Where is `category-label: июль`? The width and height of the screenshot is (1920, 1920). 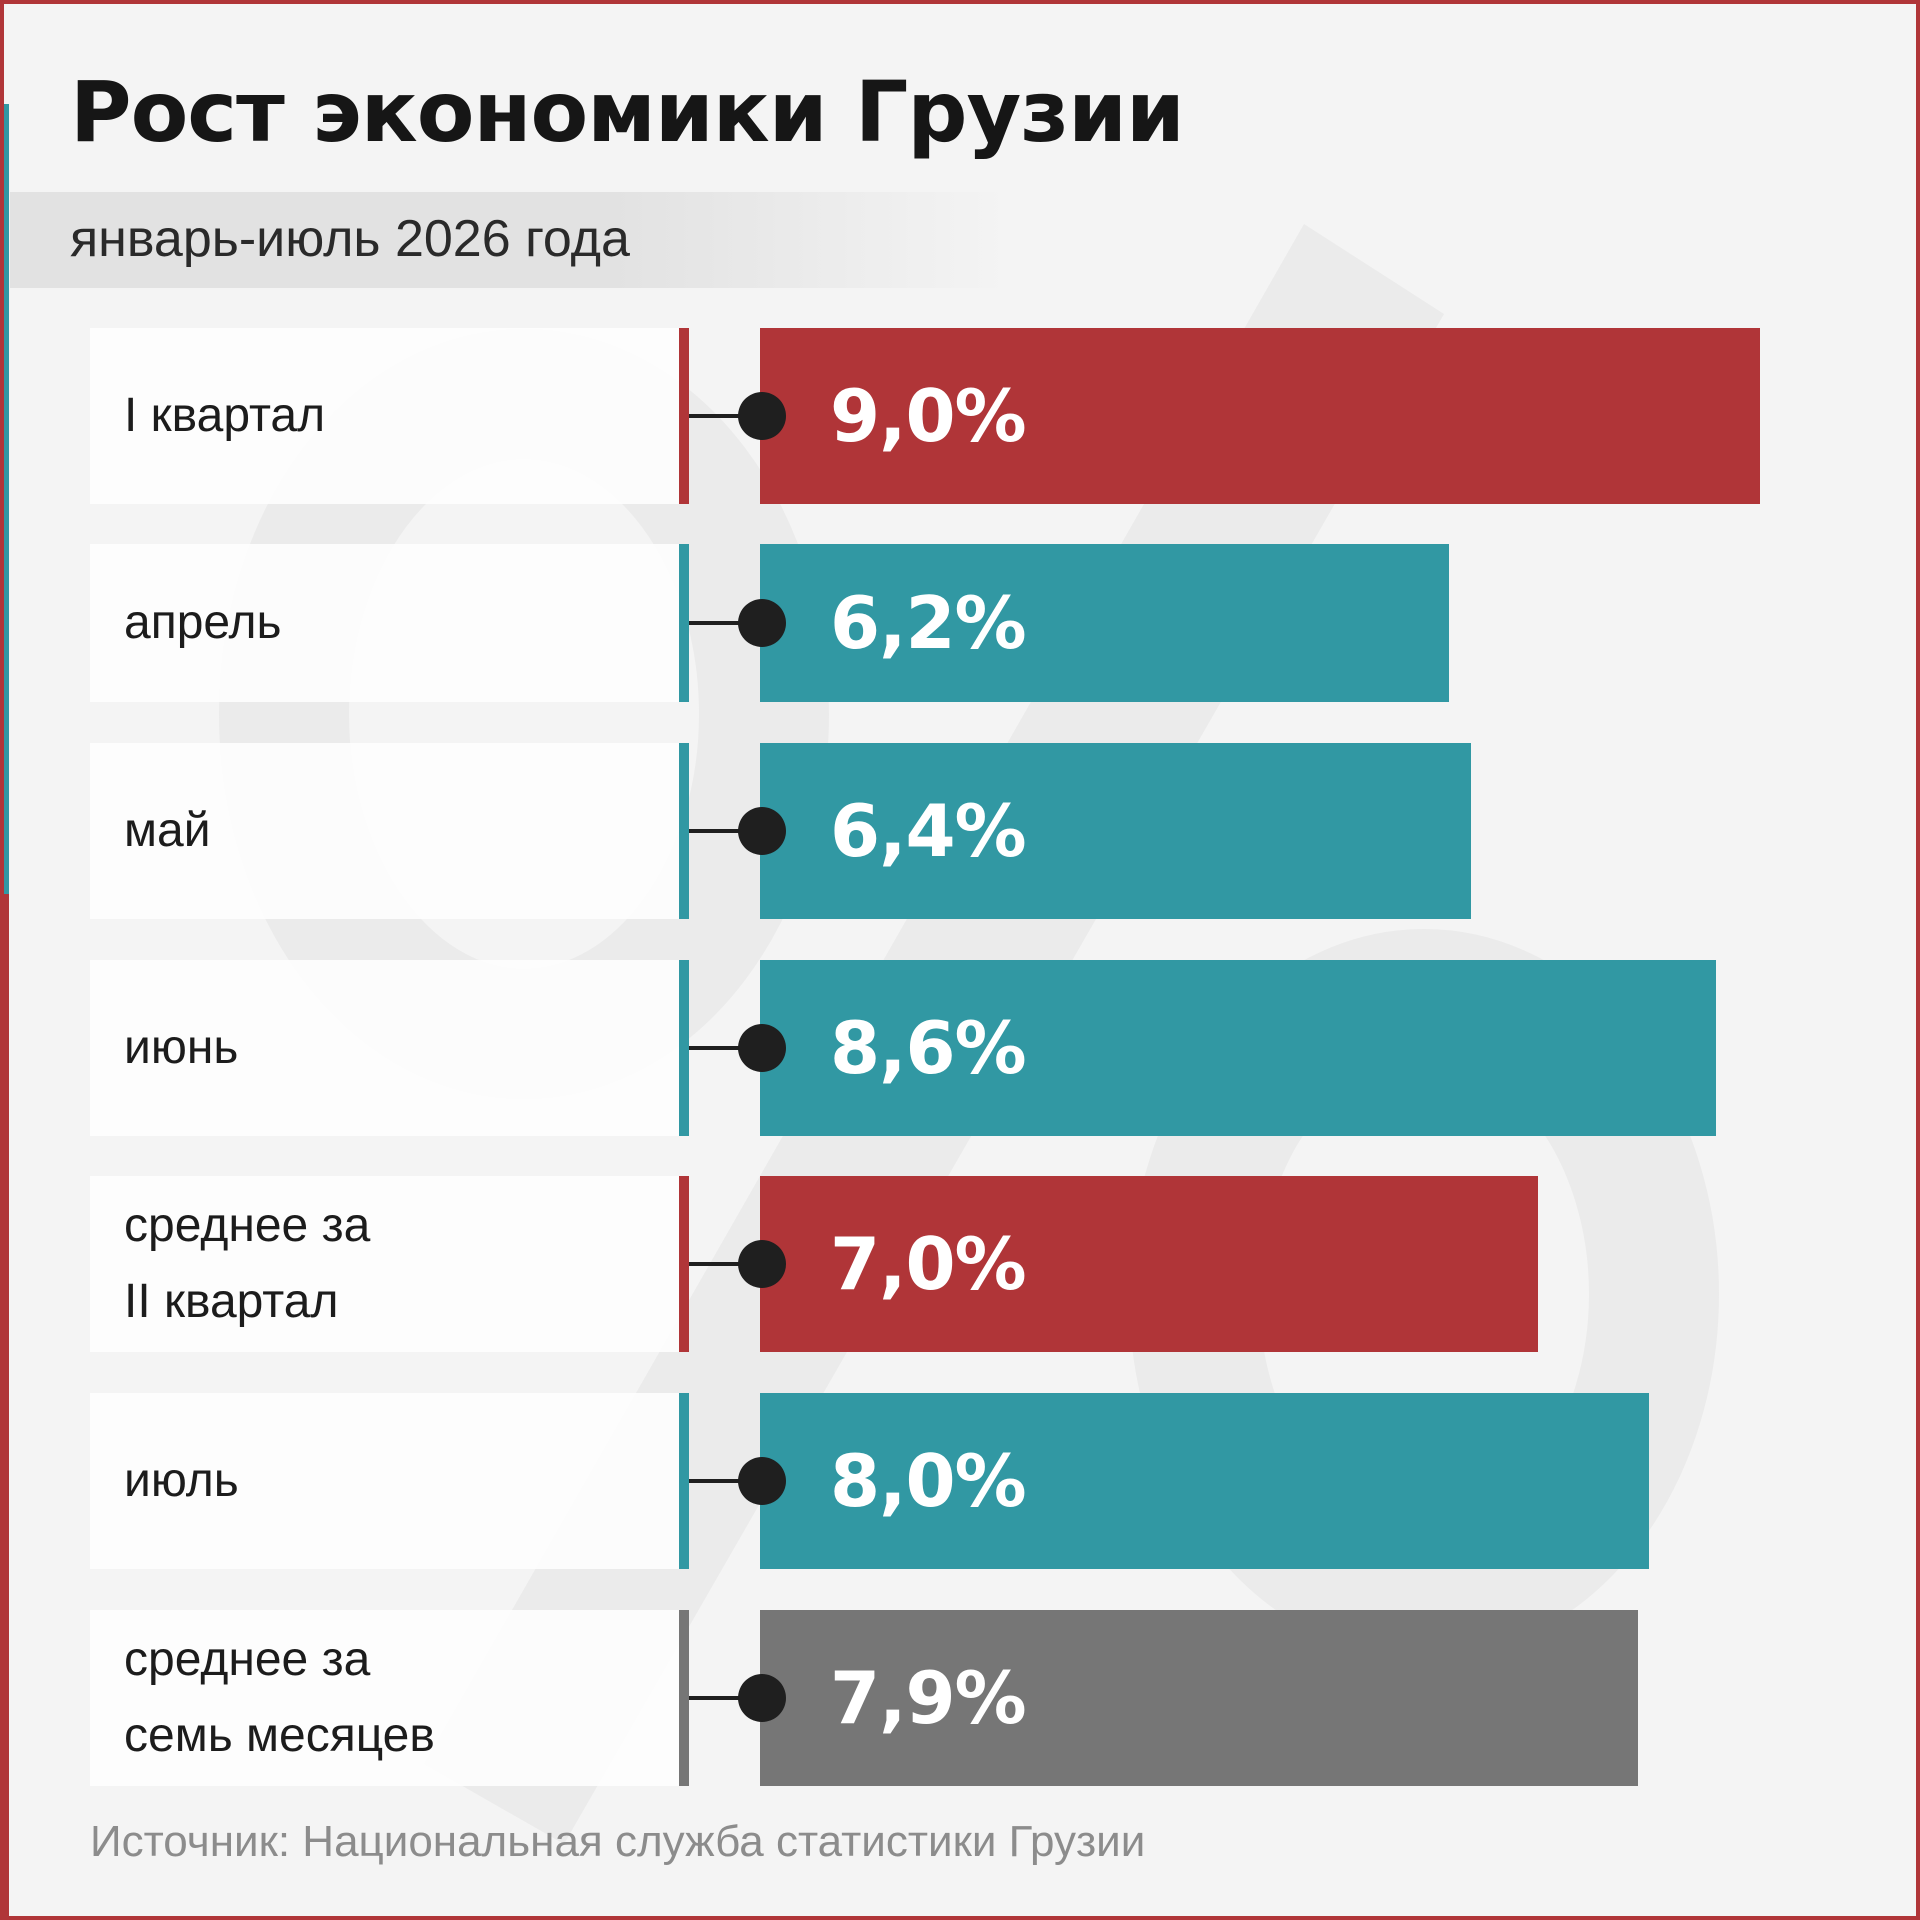
category-label: июль is located at coordinates (181, 1480).